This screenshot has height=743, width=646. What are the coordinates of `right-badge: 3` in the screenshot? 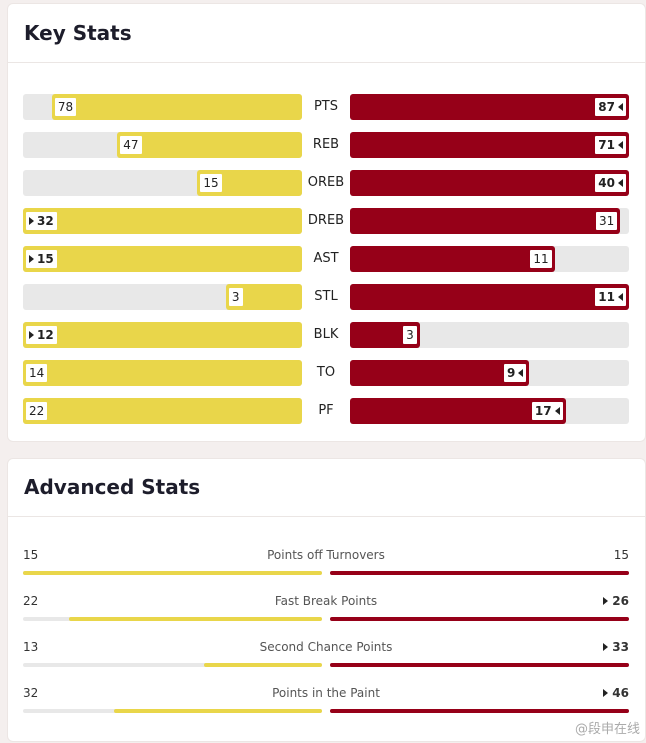 It's located at (410, 335).